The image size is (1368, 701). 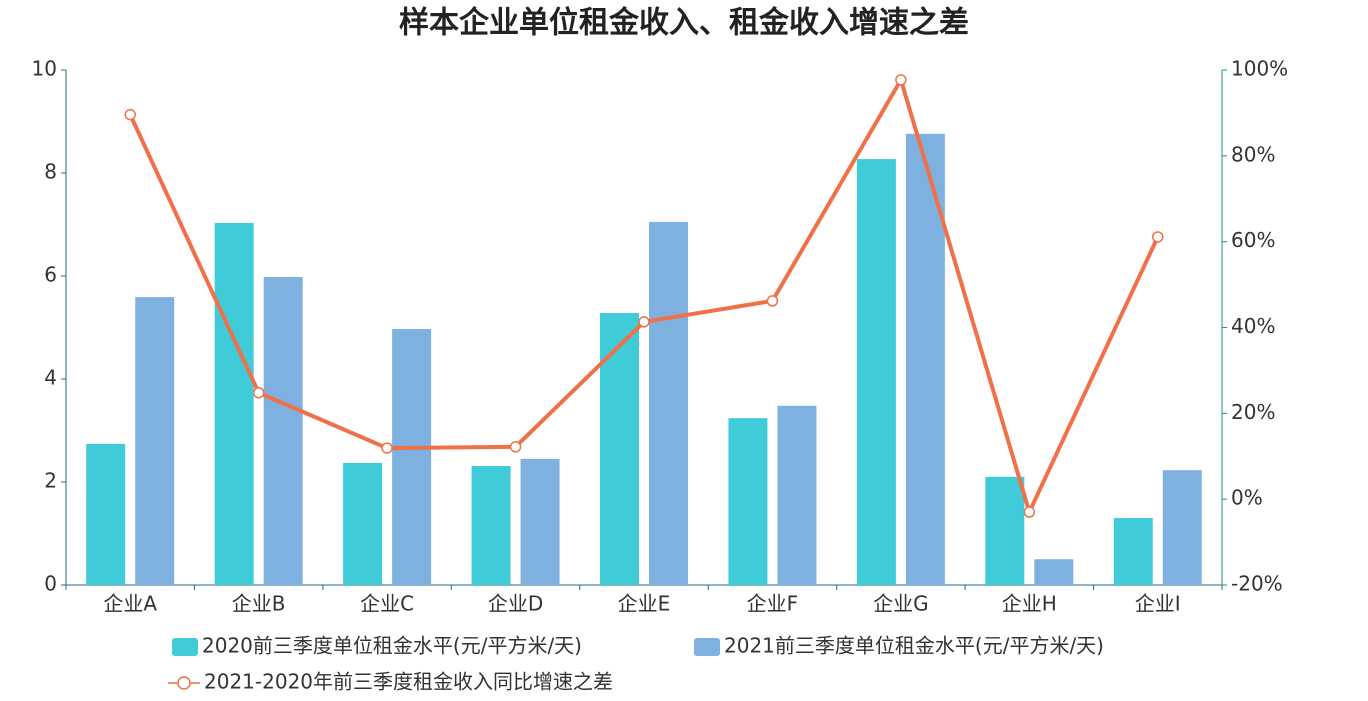 I want to click on x-tick-label: 企业A, so click(x=130, y=604).